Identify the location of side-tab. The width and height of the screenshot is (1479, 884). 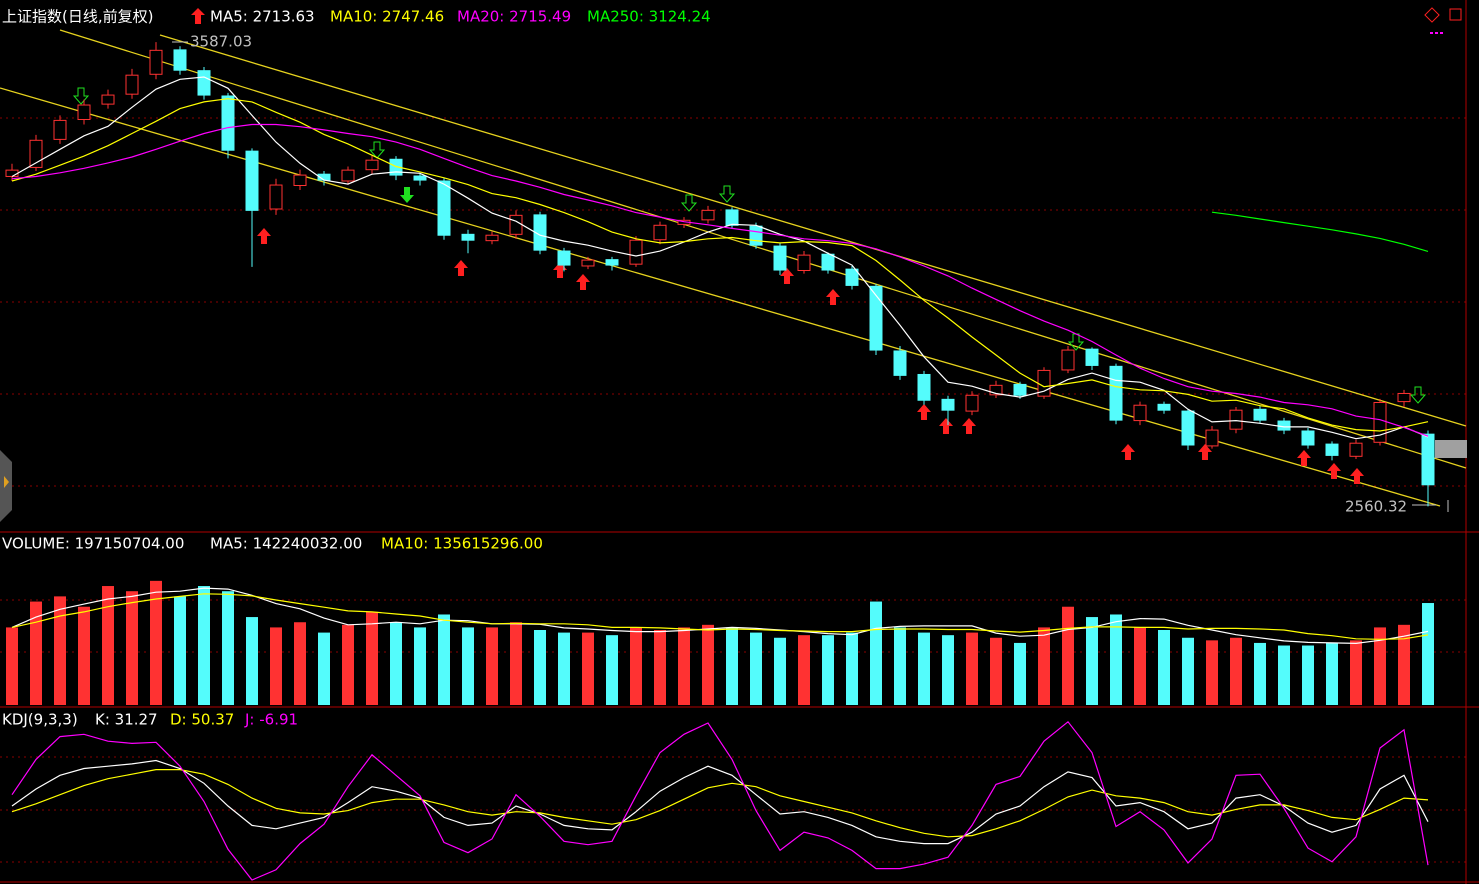
(6, 486).